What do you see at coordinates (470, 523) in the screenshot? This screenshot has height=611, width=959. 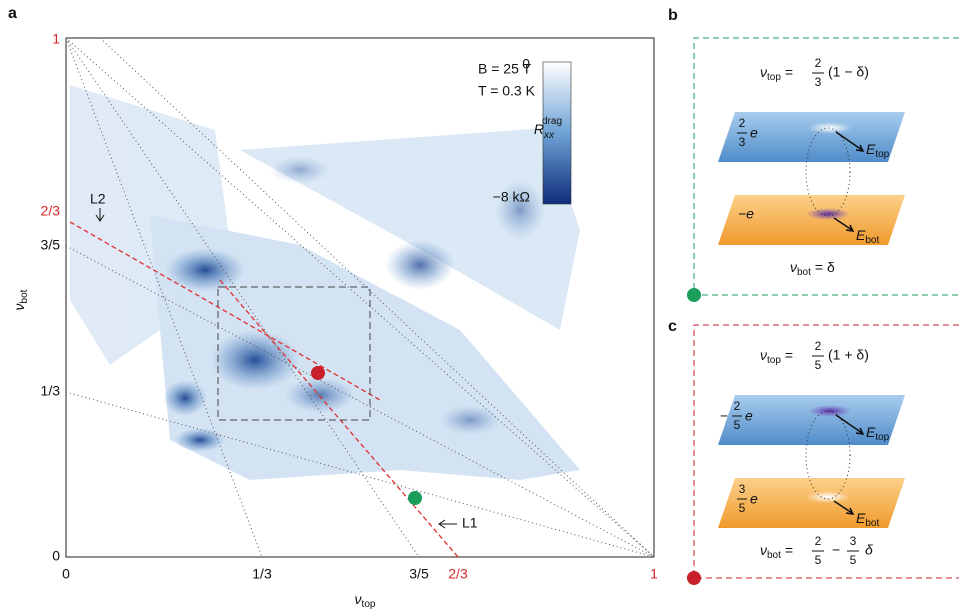 I see `line-label: L1` at bounding box center [470, 523].